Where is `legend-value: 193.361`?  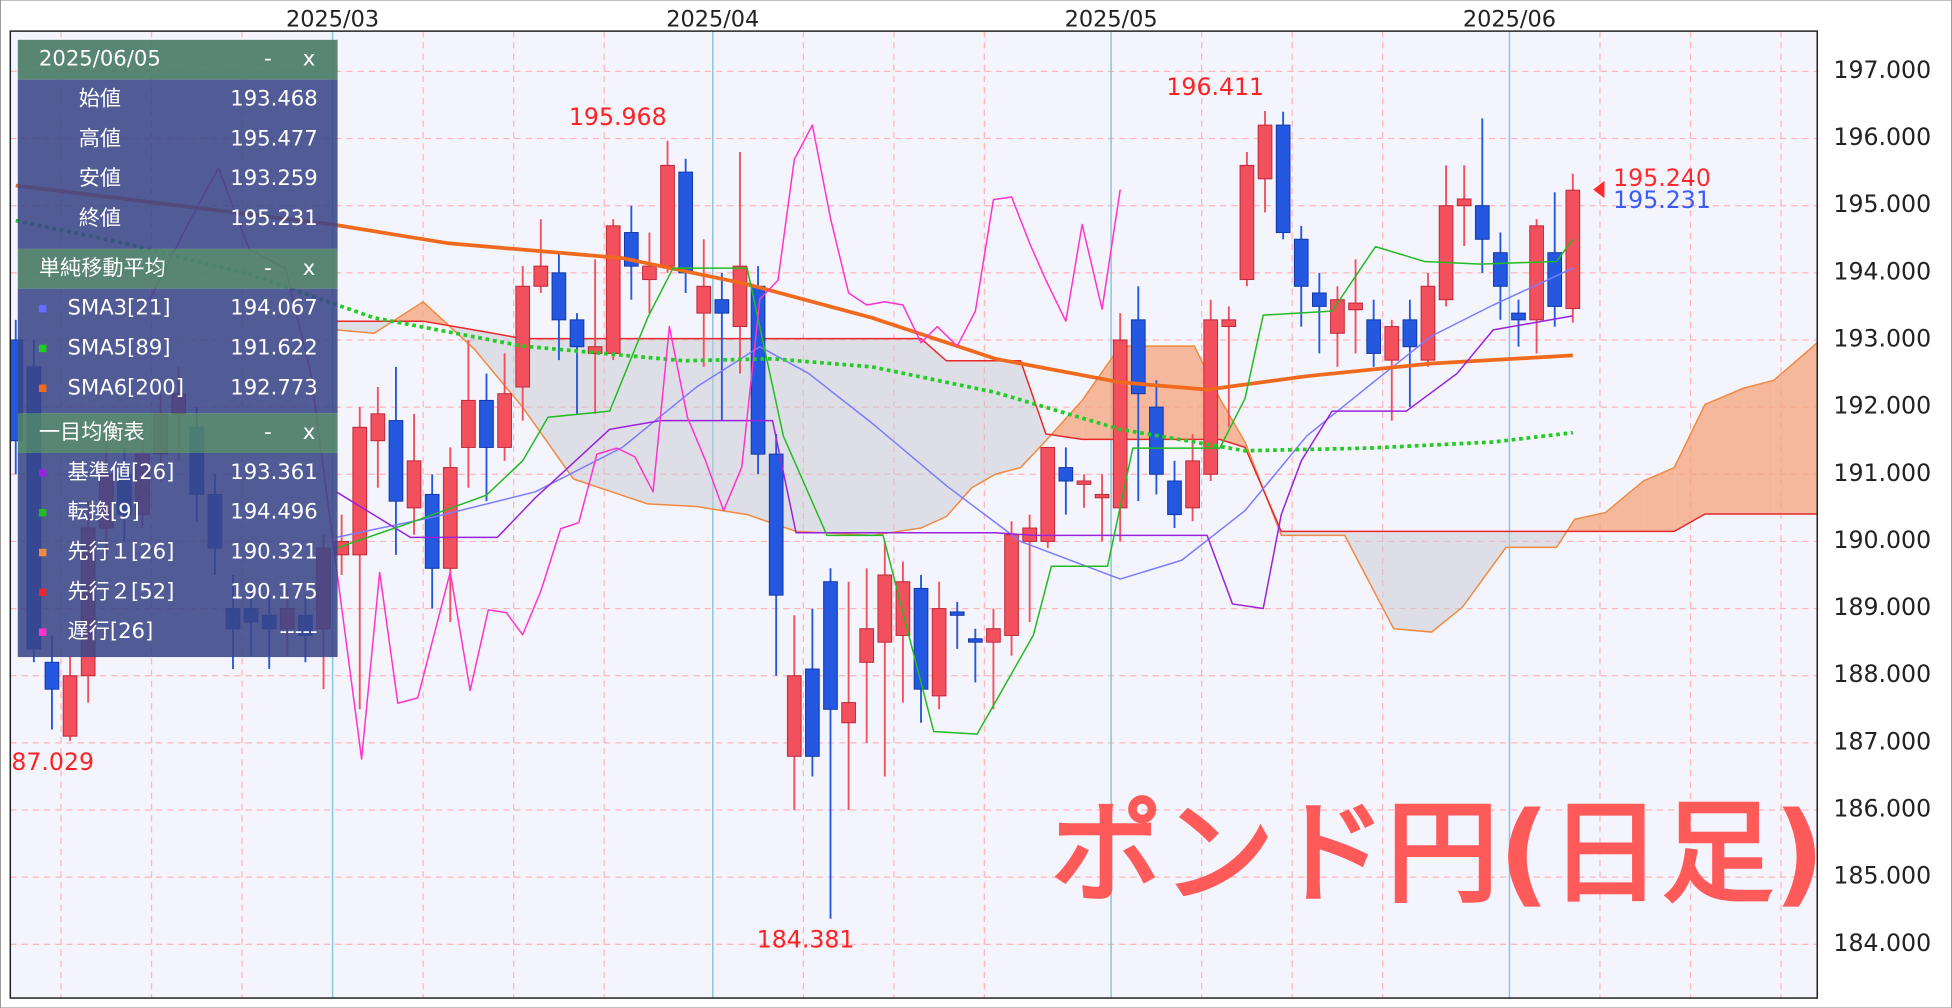 legend-value: 193.361 is located at coordinates (273, 471).